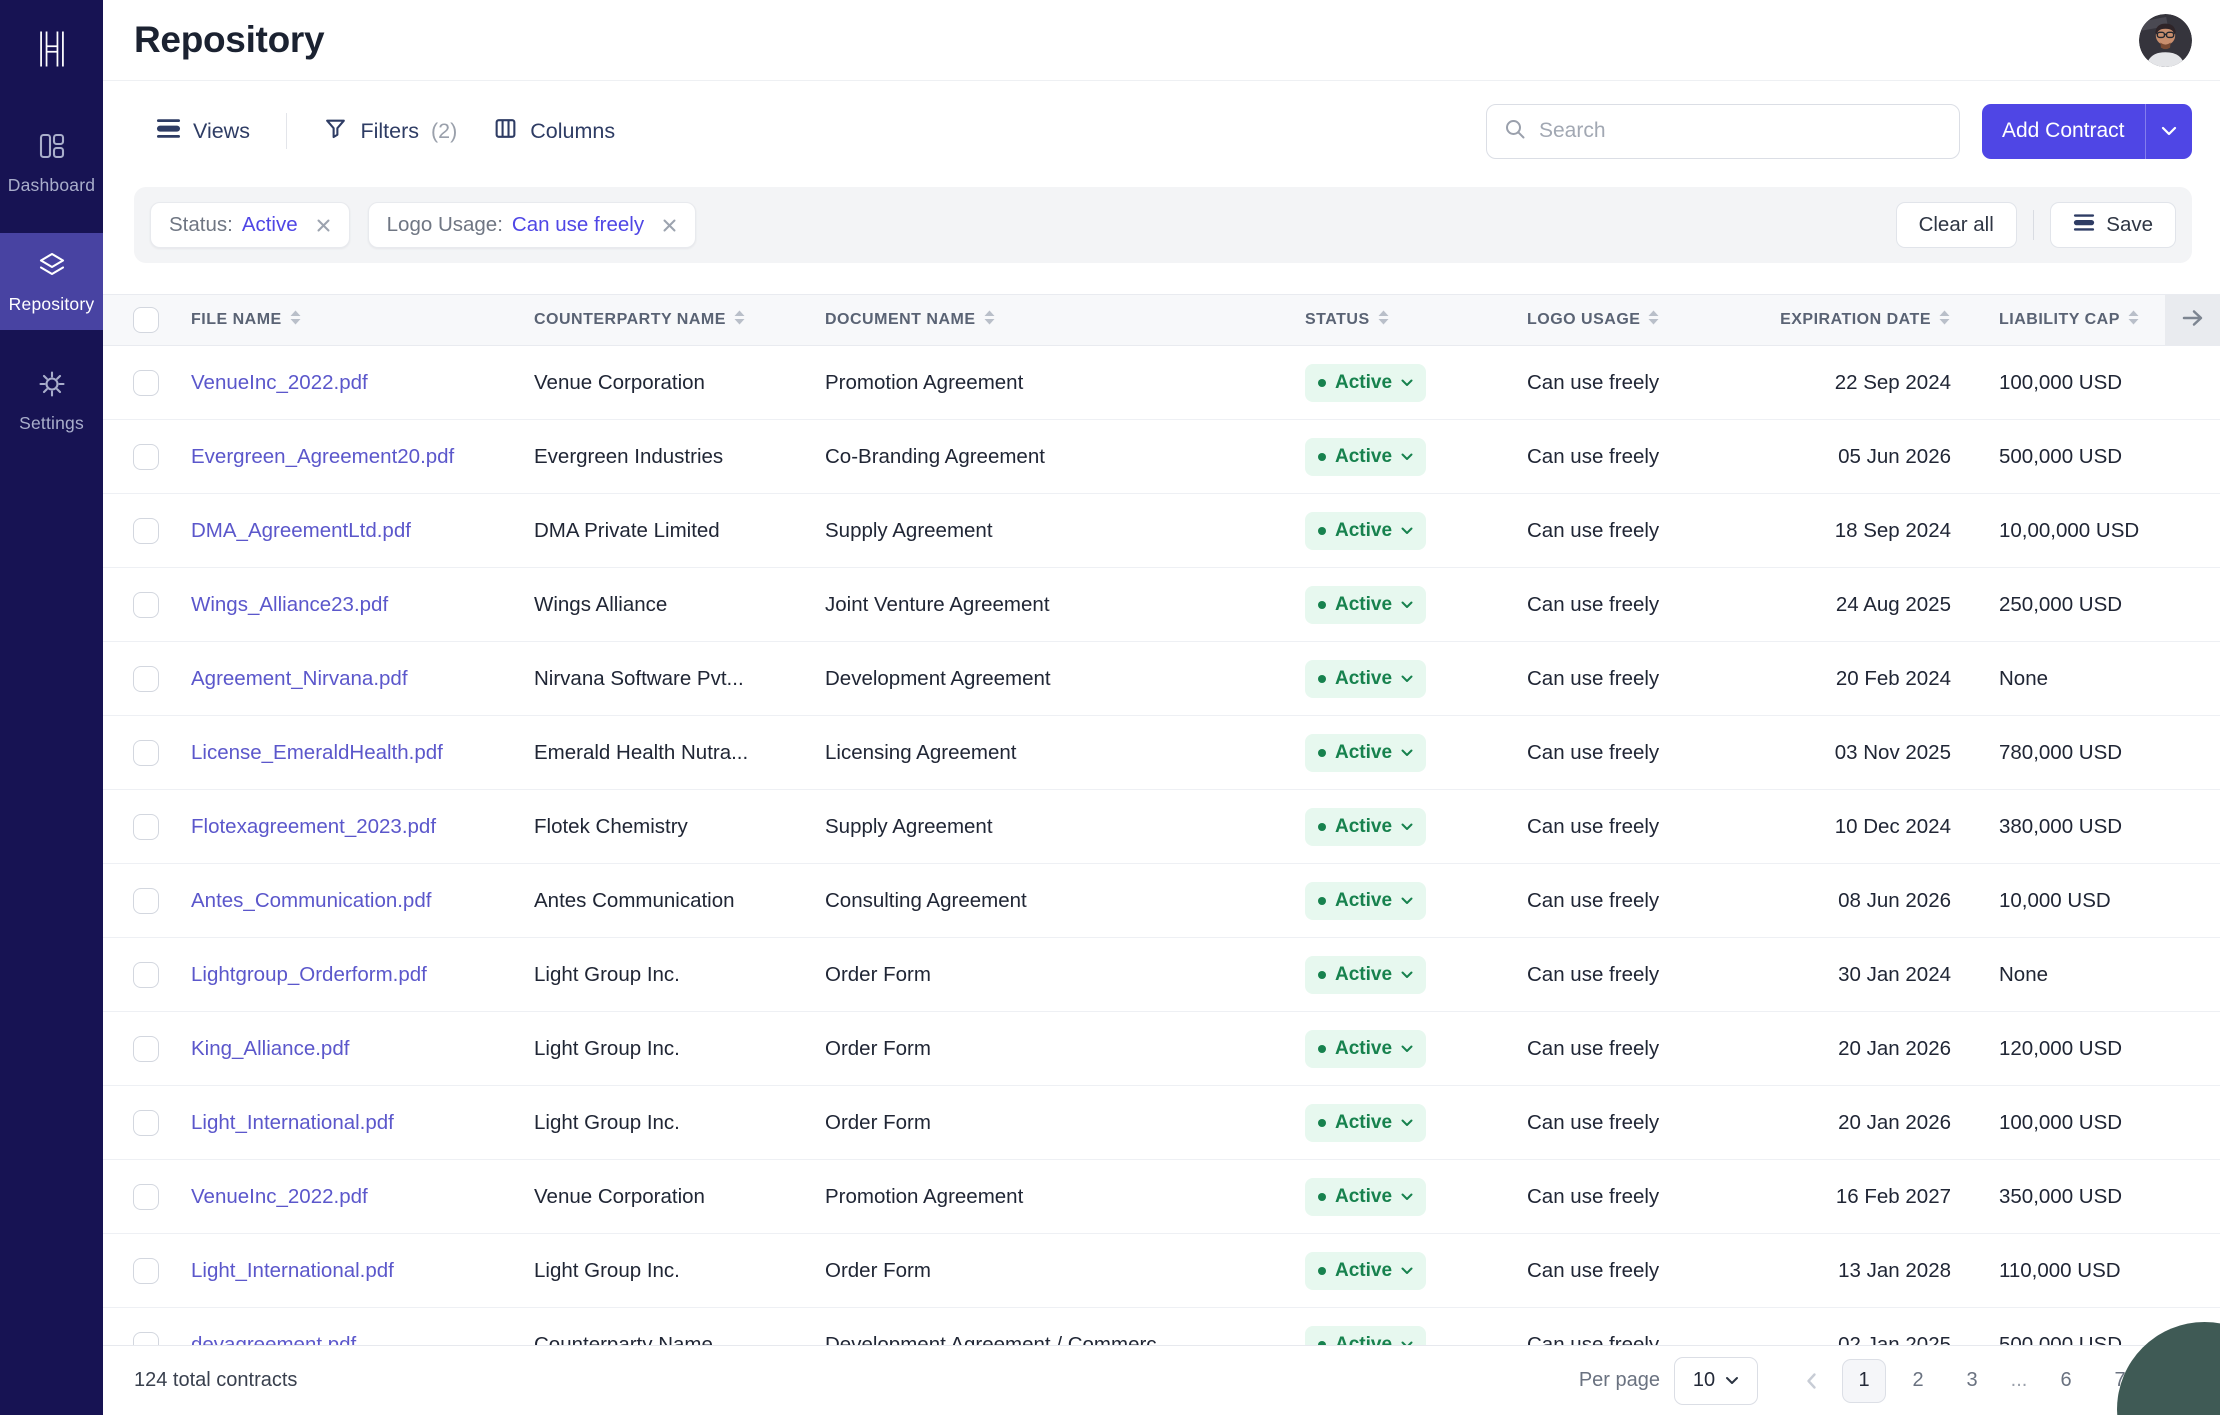  What do you see at coordinates (309, 974) in the screenshot?
I see `file-link: Lightgroup_Orderform.pdf` at bounding box center [309, 974].